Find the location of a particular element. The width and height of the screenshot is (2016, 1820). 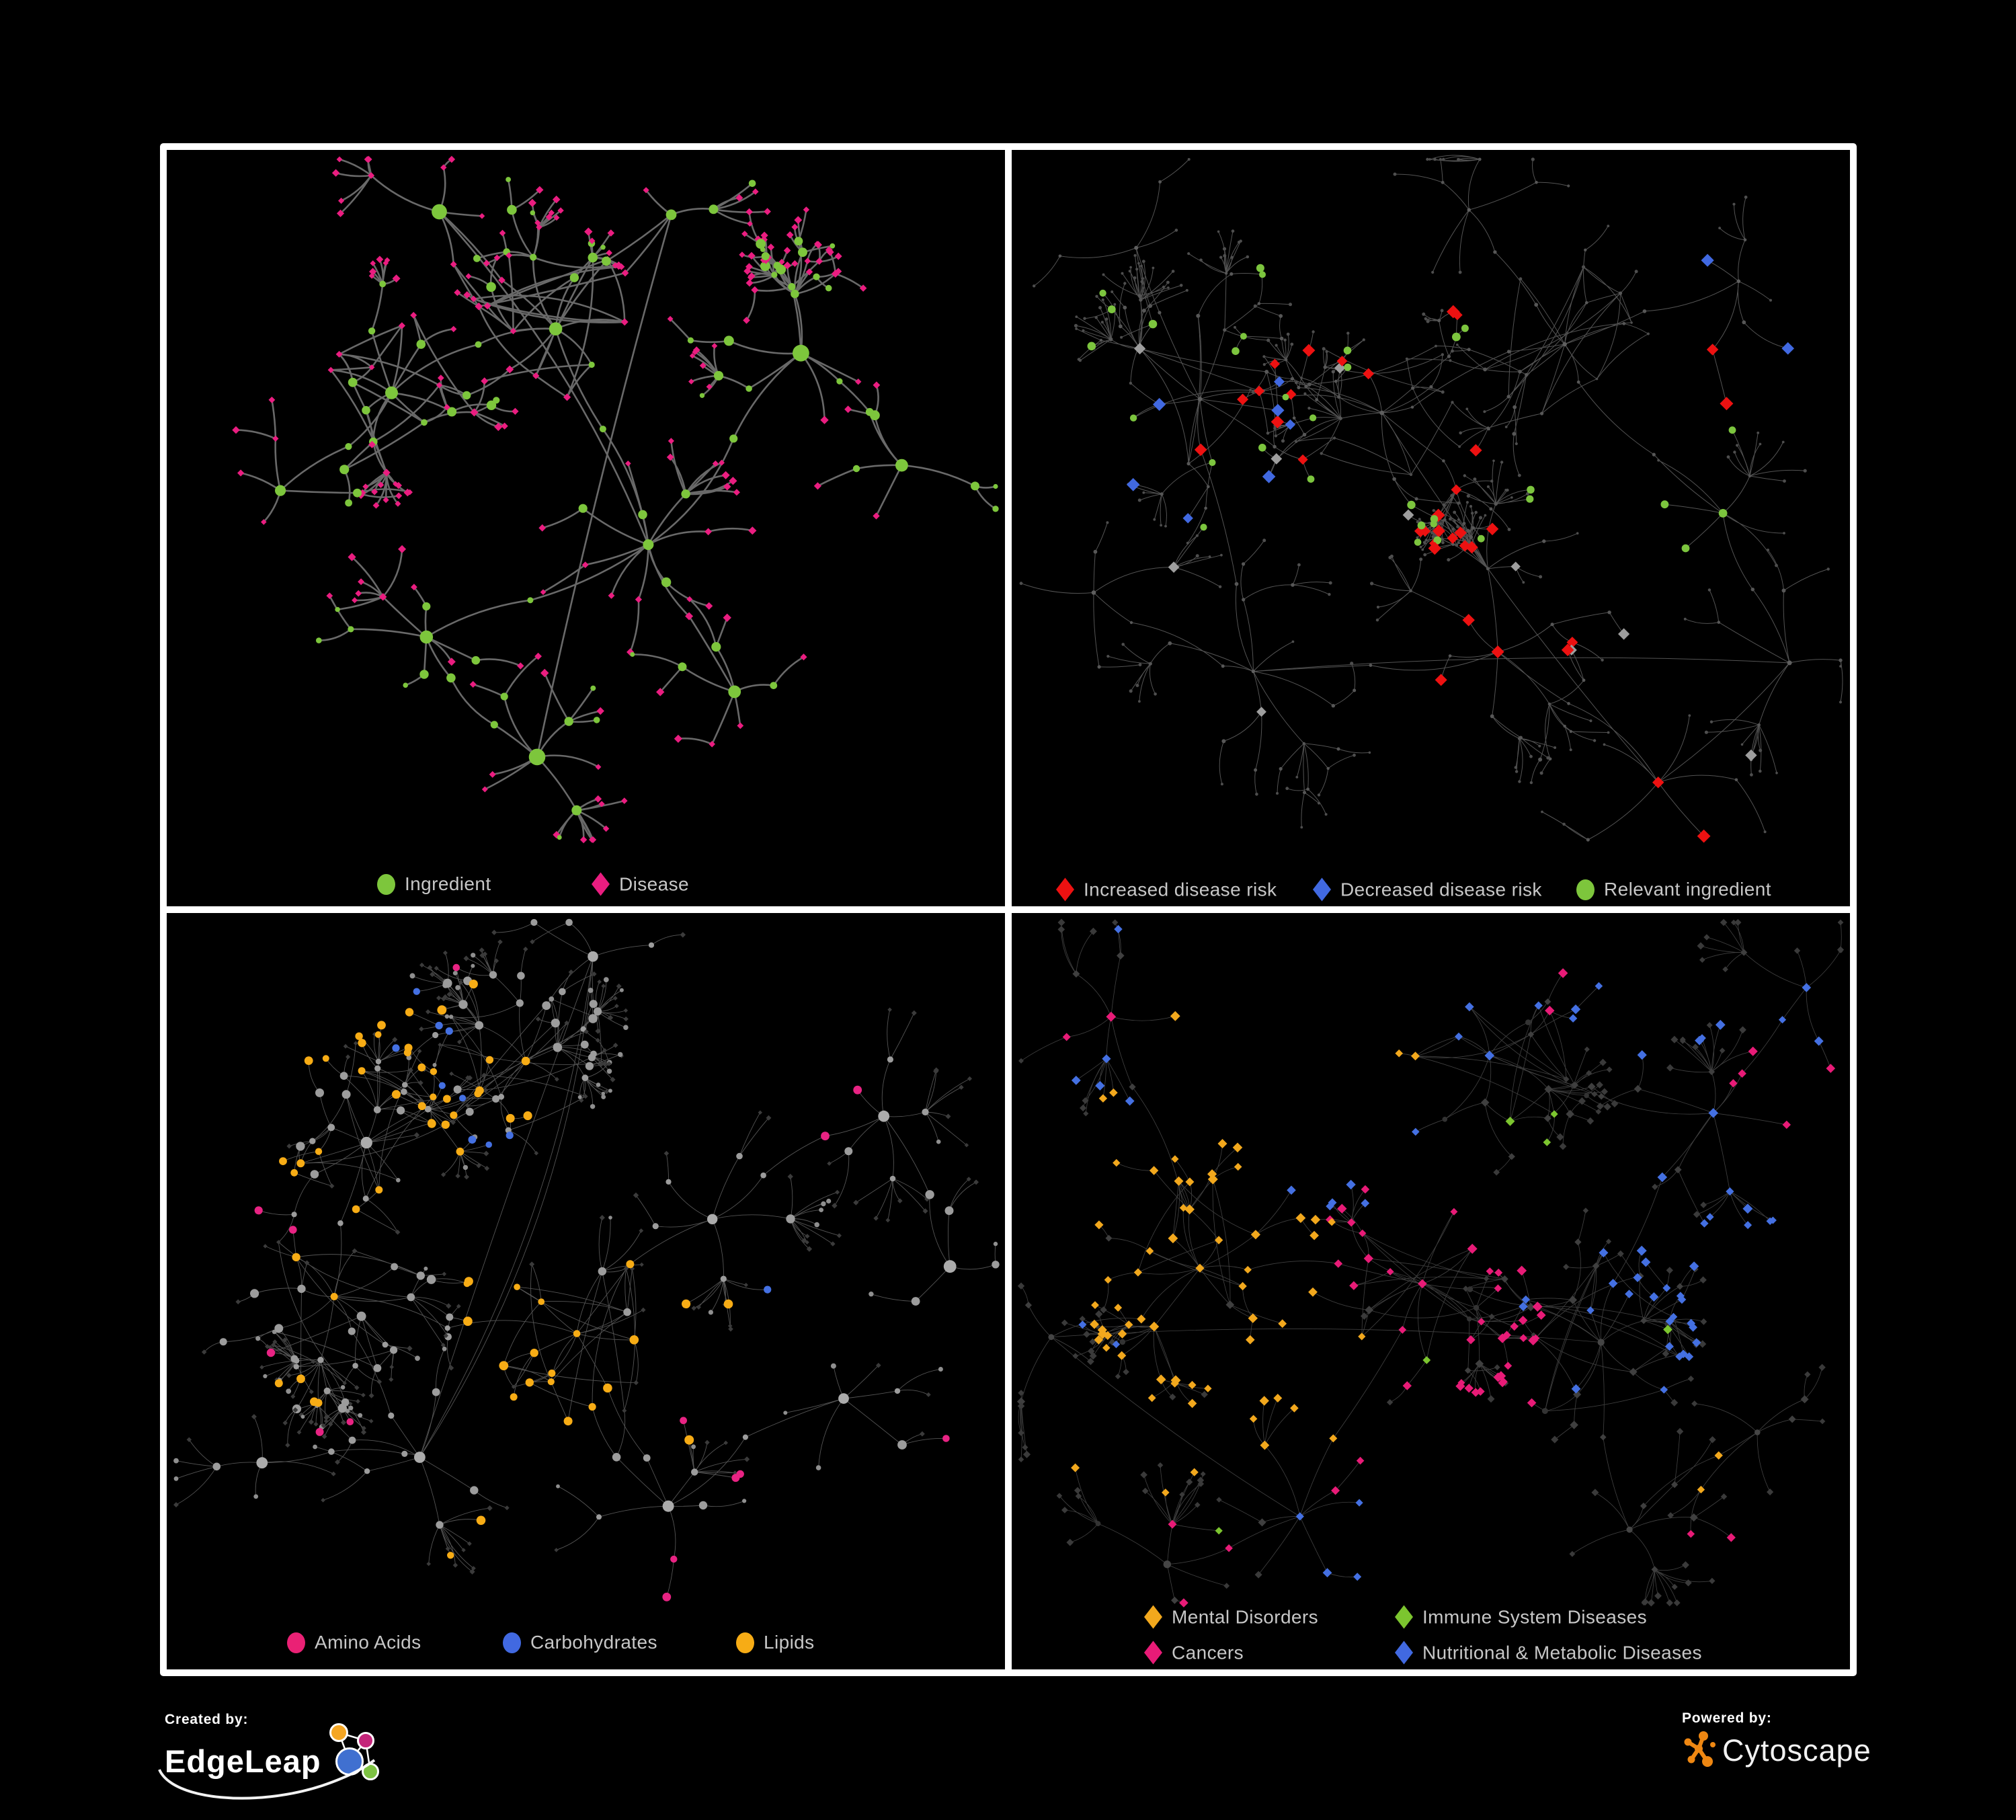

cytoscape-logo-text: Cytoscape is located at coordinates (1796, 1750).